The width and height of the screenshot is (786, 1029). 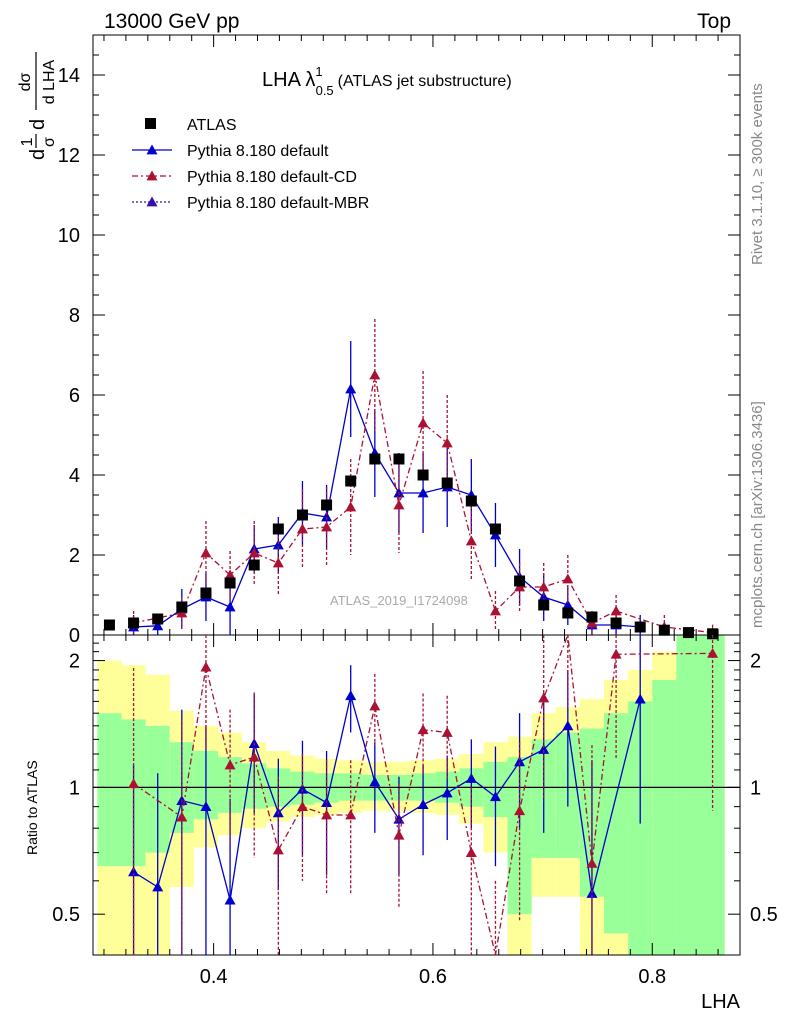 What do you see at coordinates (74, 662) in the screenshot?
I see `ratio-y-tick-label: 2` at bounding box center [74, 662].